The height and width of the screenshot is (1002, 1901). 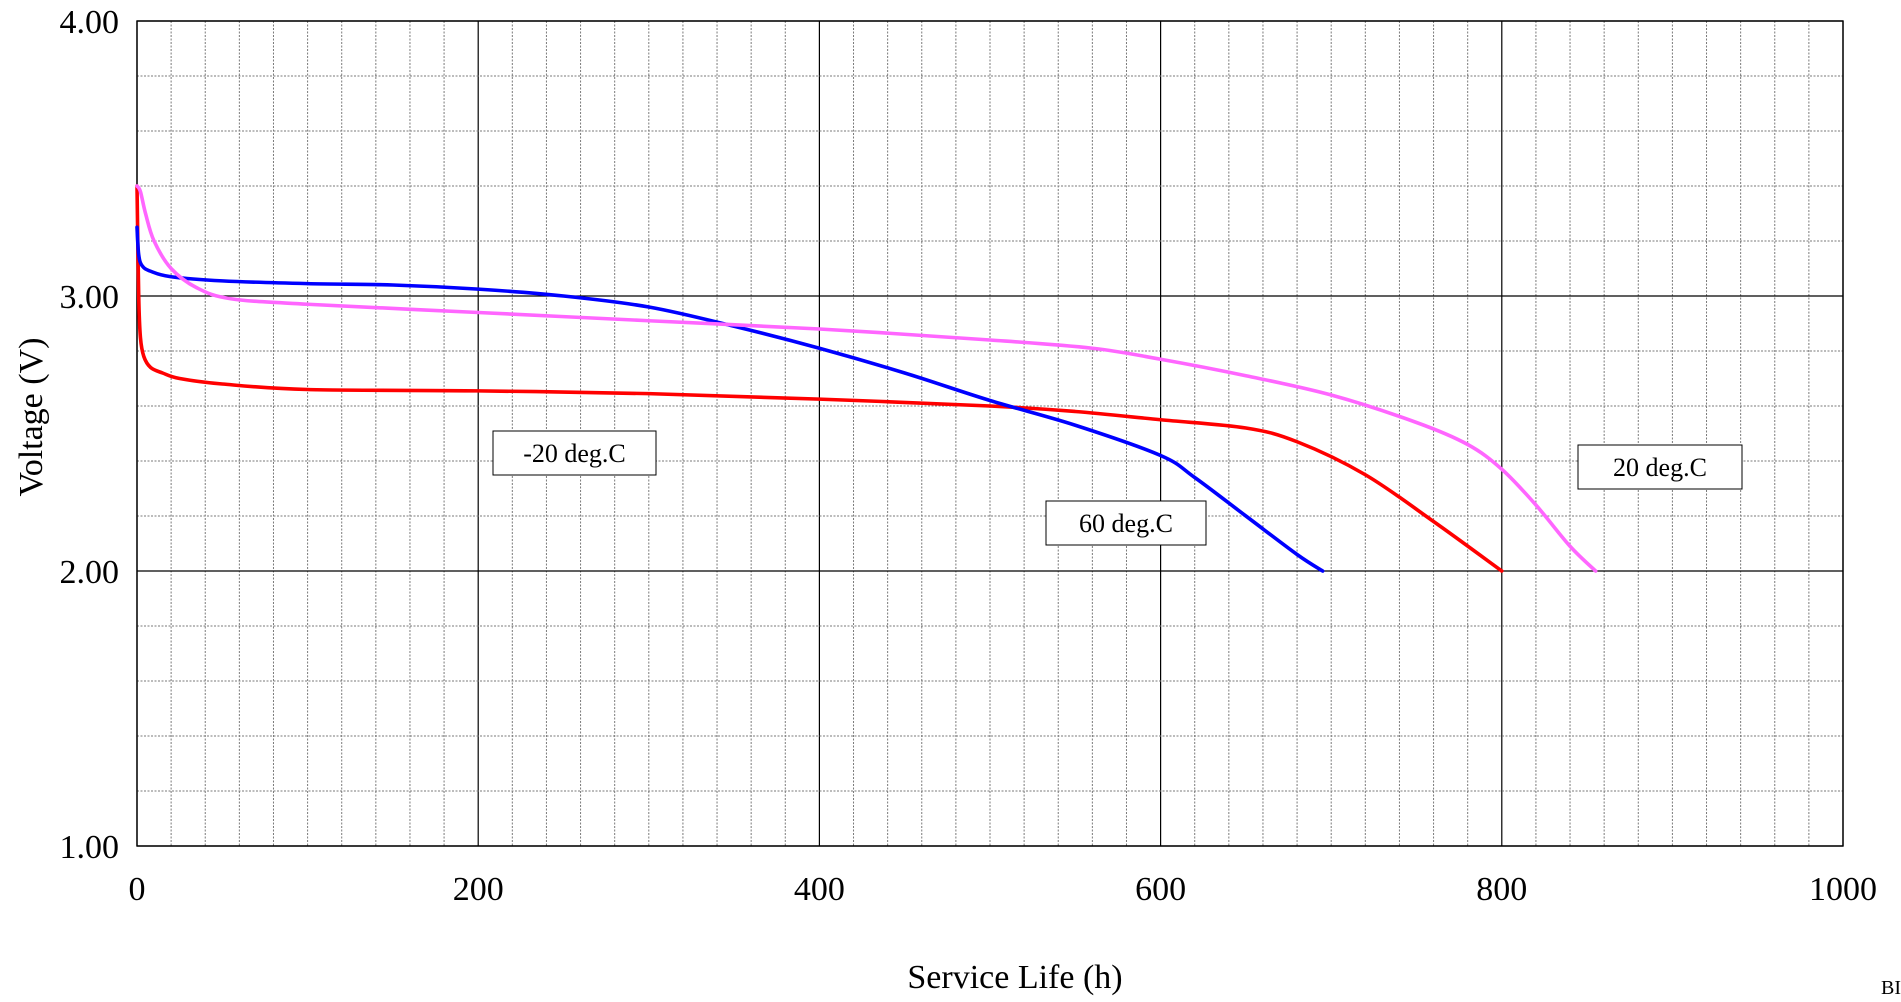 What do you see at coordinates (90, 572) in the screenshot?
I see `y-tick-label: 2.00` at bounding box center [90, 572].